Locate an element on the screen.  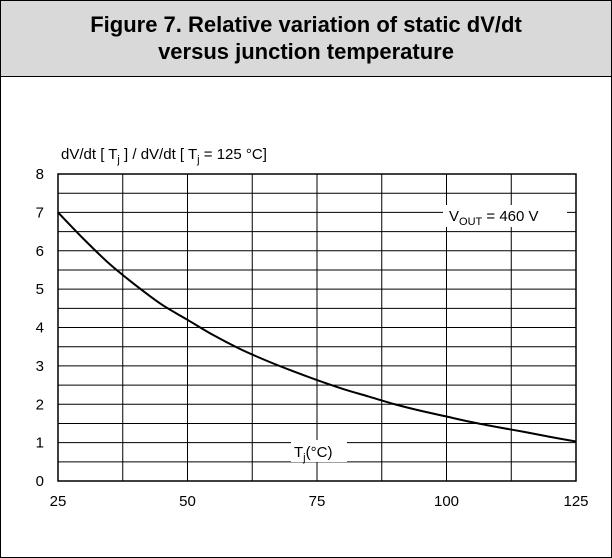
y-tick-label: 2 is located at coordinates (40, 404).